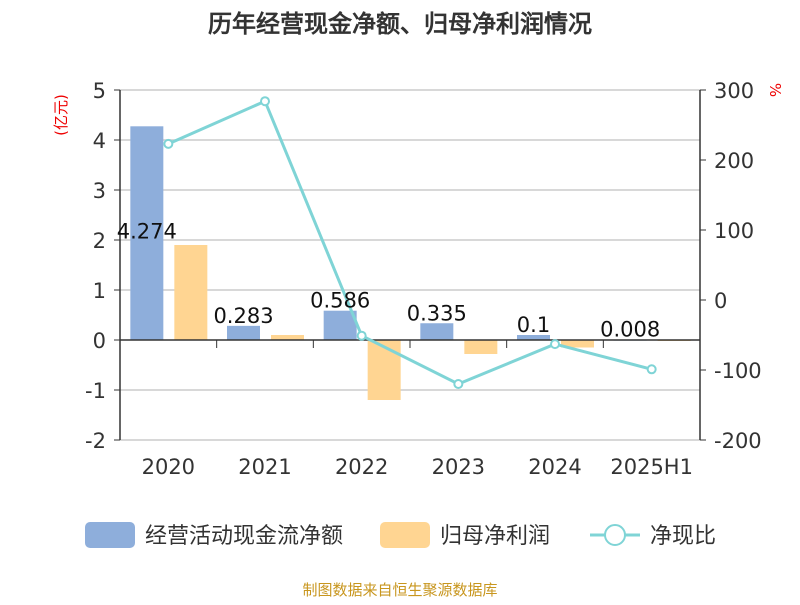 This screenshot has width=800, height=605. What do you see at coordinates (734, 231) in the screenshot?
I see `y-tick-label-right: 100` at bounding box center [734, 231].